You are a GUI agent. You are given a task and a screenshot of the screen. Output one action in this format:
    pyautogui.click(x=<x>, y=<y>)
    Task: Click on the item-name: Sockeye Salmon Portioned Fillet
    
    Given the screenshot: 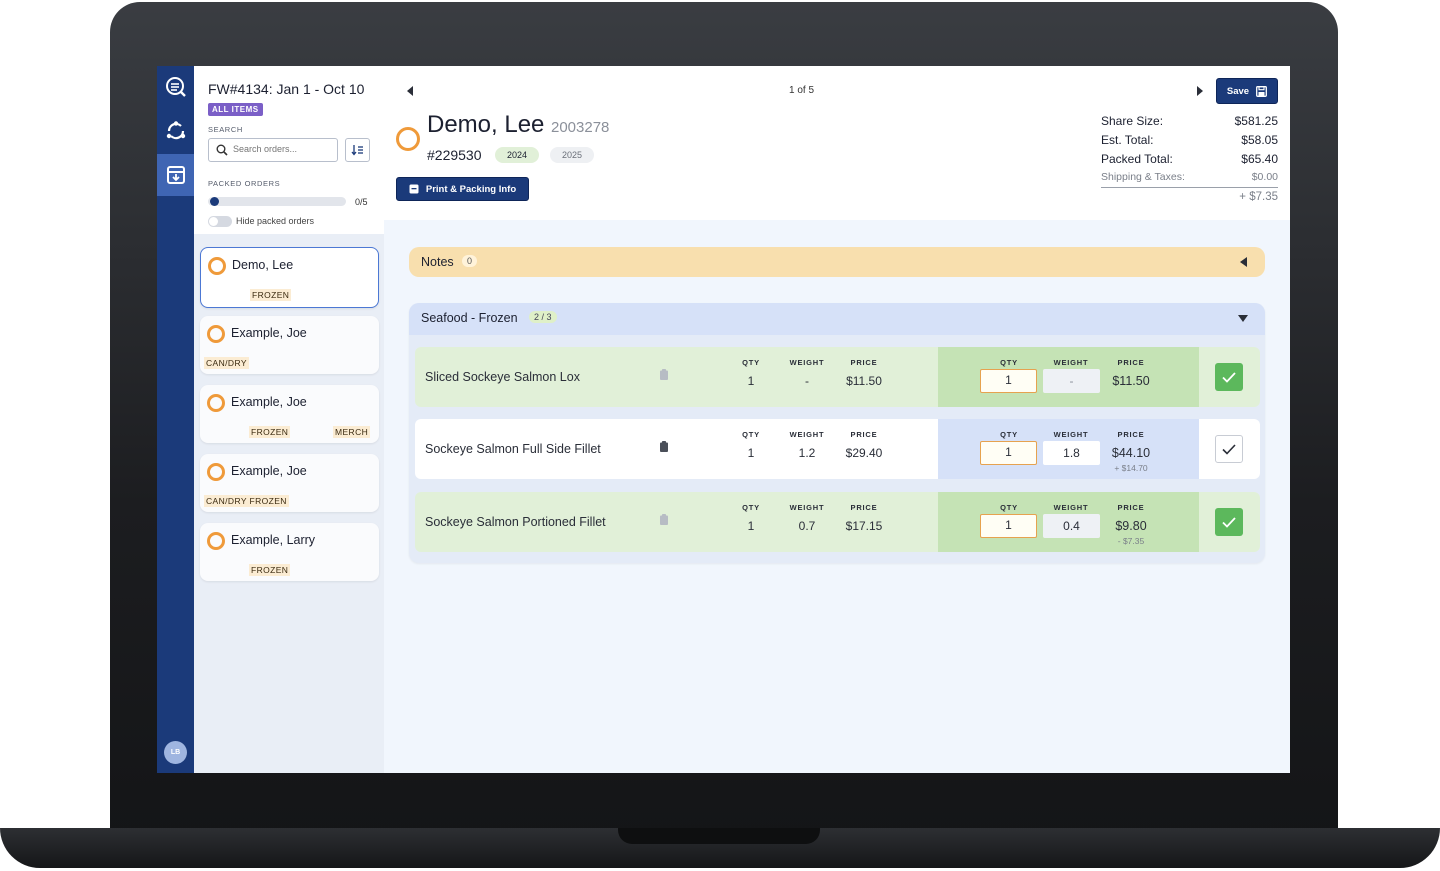 What is the action you would take?
    pyautogui.click(x=515, y=522)
    